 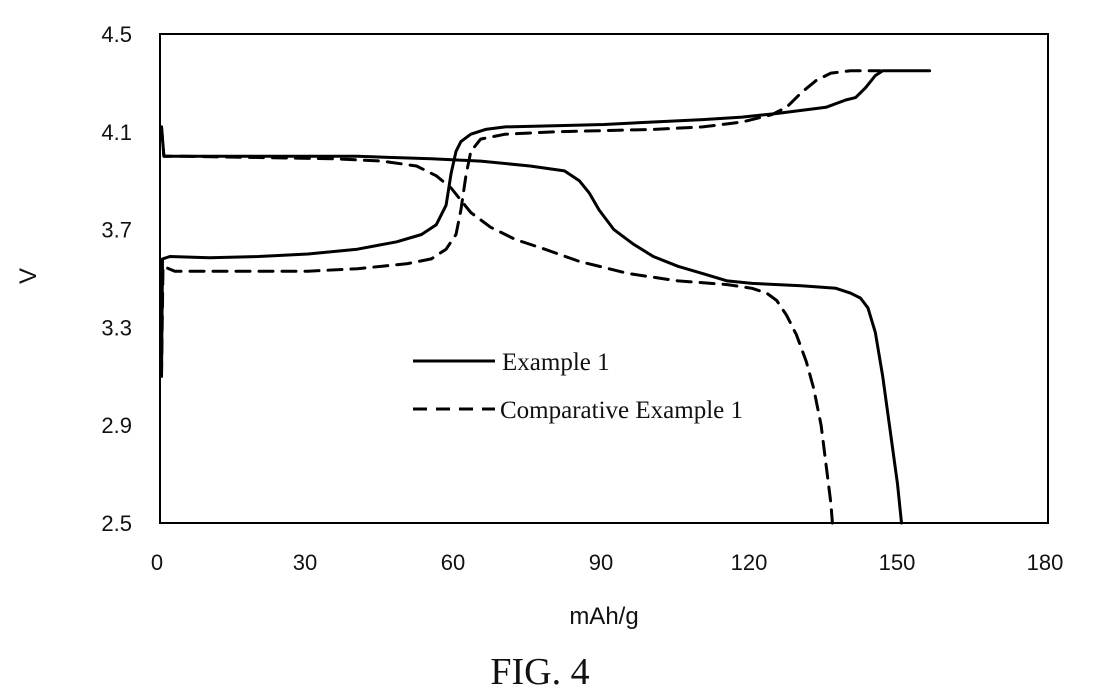 I want to click on legend: Example 1 Comparative Example 1, so click(x=578, y=386).